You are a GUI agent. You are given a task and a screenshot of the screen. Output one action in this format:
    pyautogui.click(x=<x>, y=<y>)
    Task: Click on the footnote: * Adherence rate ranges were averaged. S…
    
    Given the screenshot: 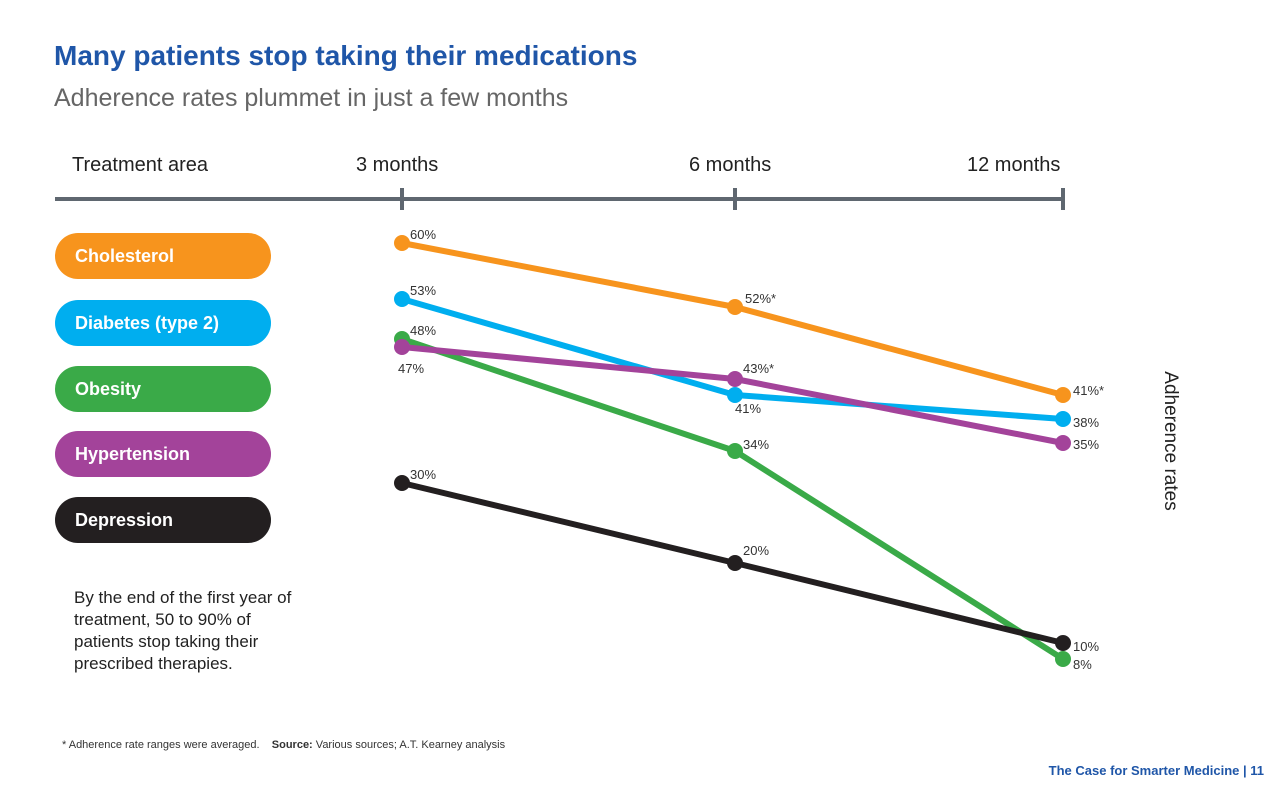 What is the action you would take?
    pyautogui.click(x=283, y=745)
    